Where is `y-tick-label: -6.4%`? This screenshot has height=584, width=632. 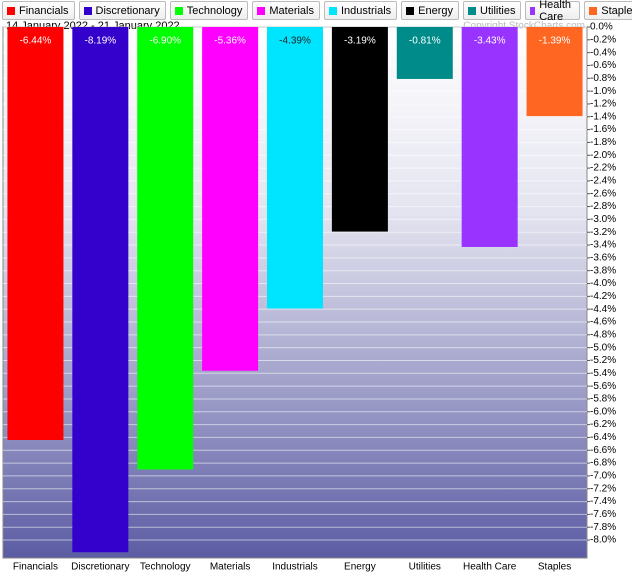
y-tick-label: -6.4% is located at coordinates (603, 437).